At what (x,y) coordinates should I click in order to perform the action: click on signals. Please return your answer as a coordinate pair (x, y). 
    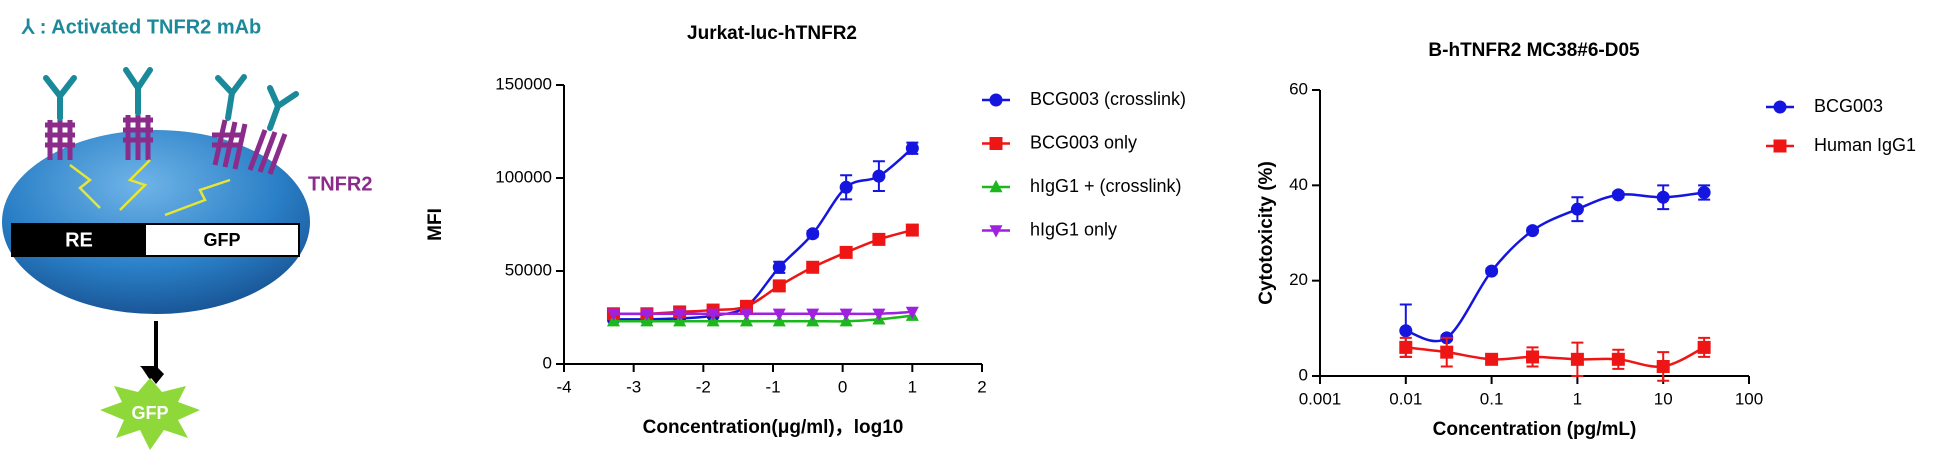
    Looking at the image, I should click on (150, 188).